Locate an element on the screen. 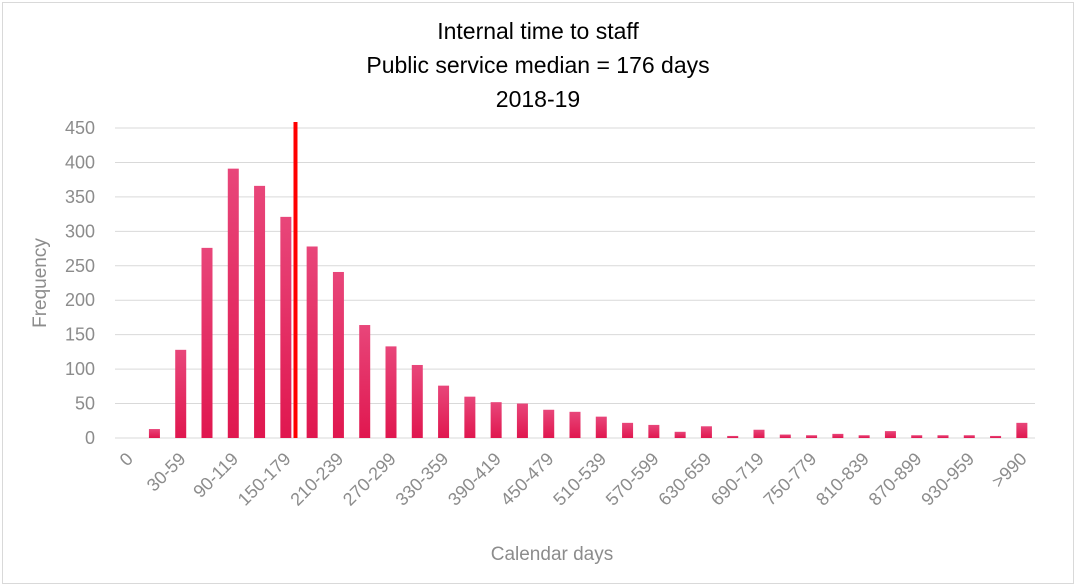 This screenshot has height=588, width=1076. y-tick-label: 250 is located at coordinates (80, 266).